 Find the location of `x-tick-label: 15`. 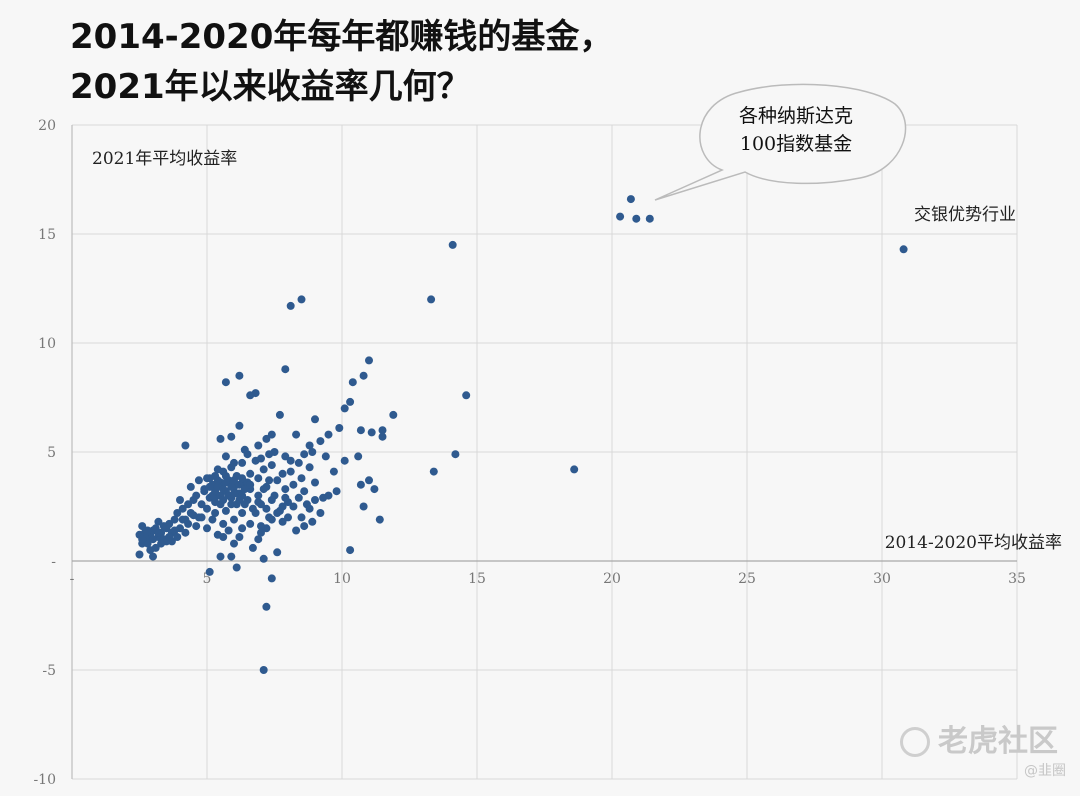

x-tick-label: 15 is located at coordinates (477, 579).